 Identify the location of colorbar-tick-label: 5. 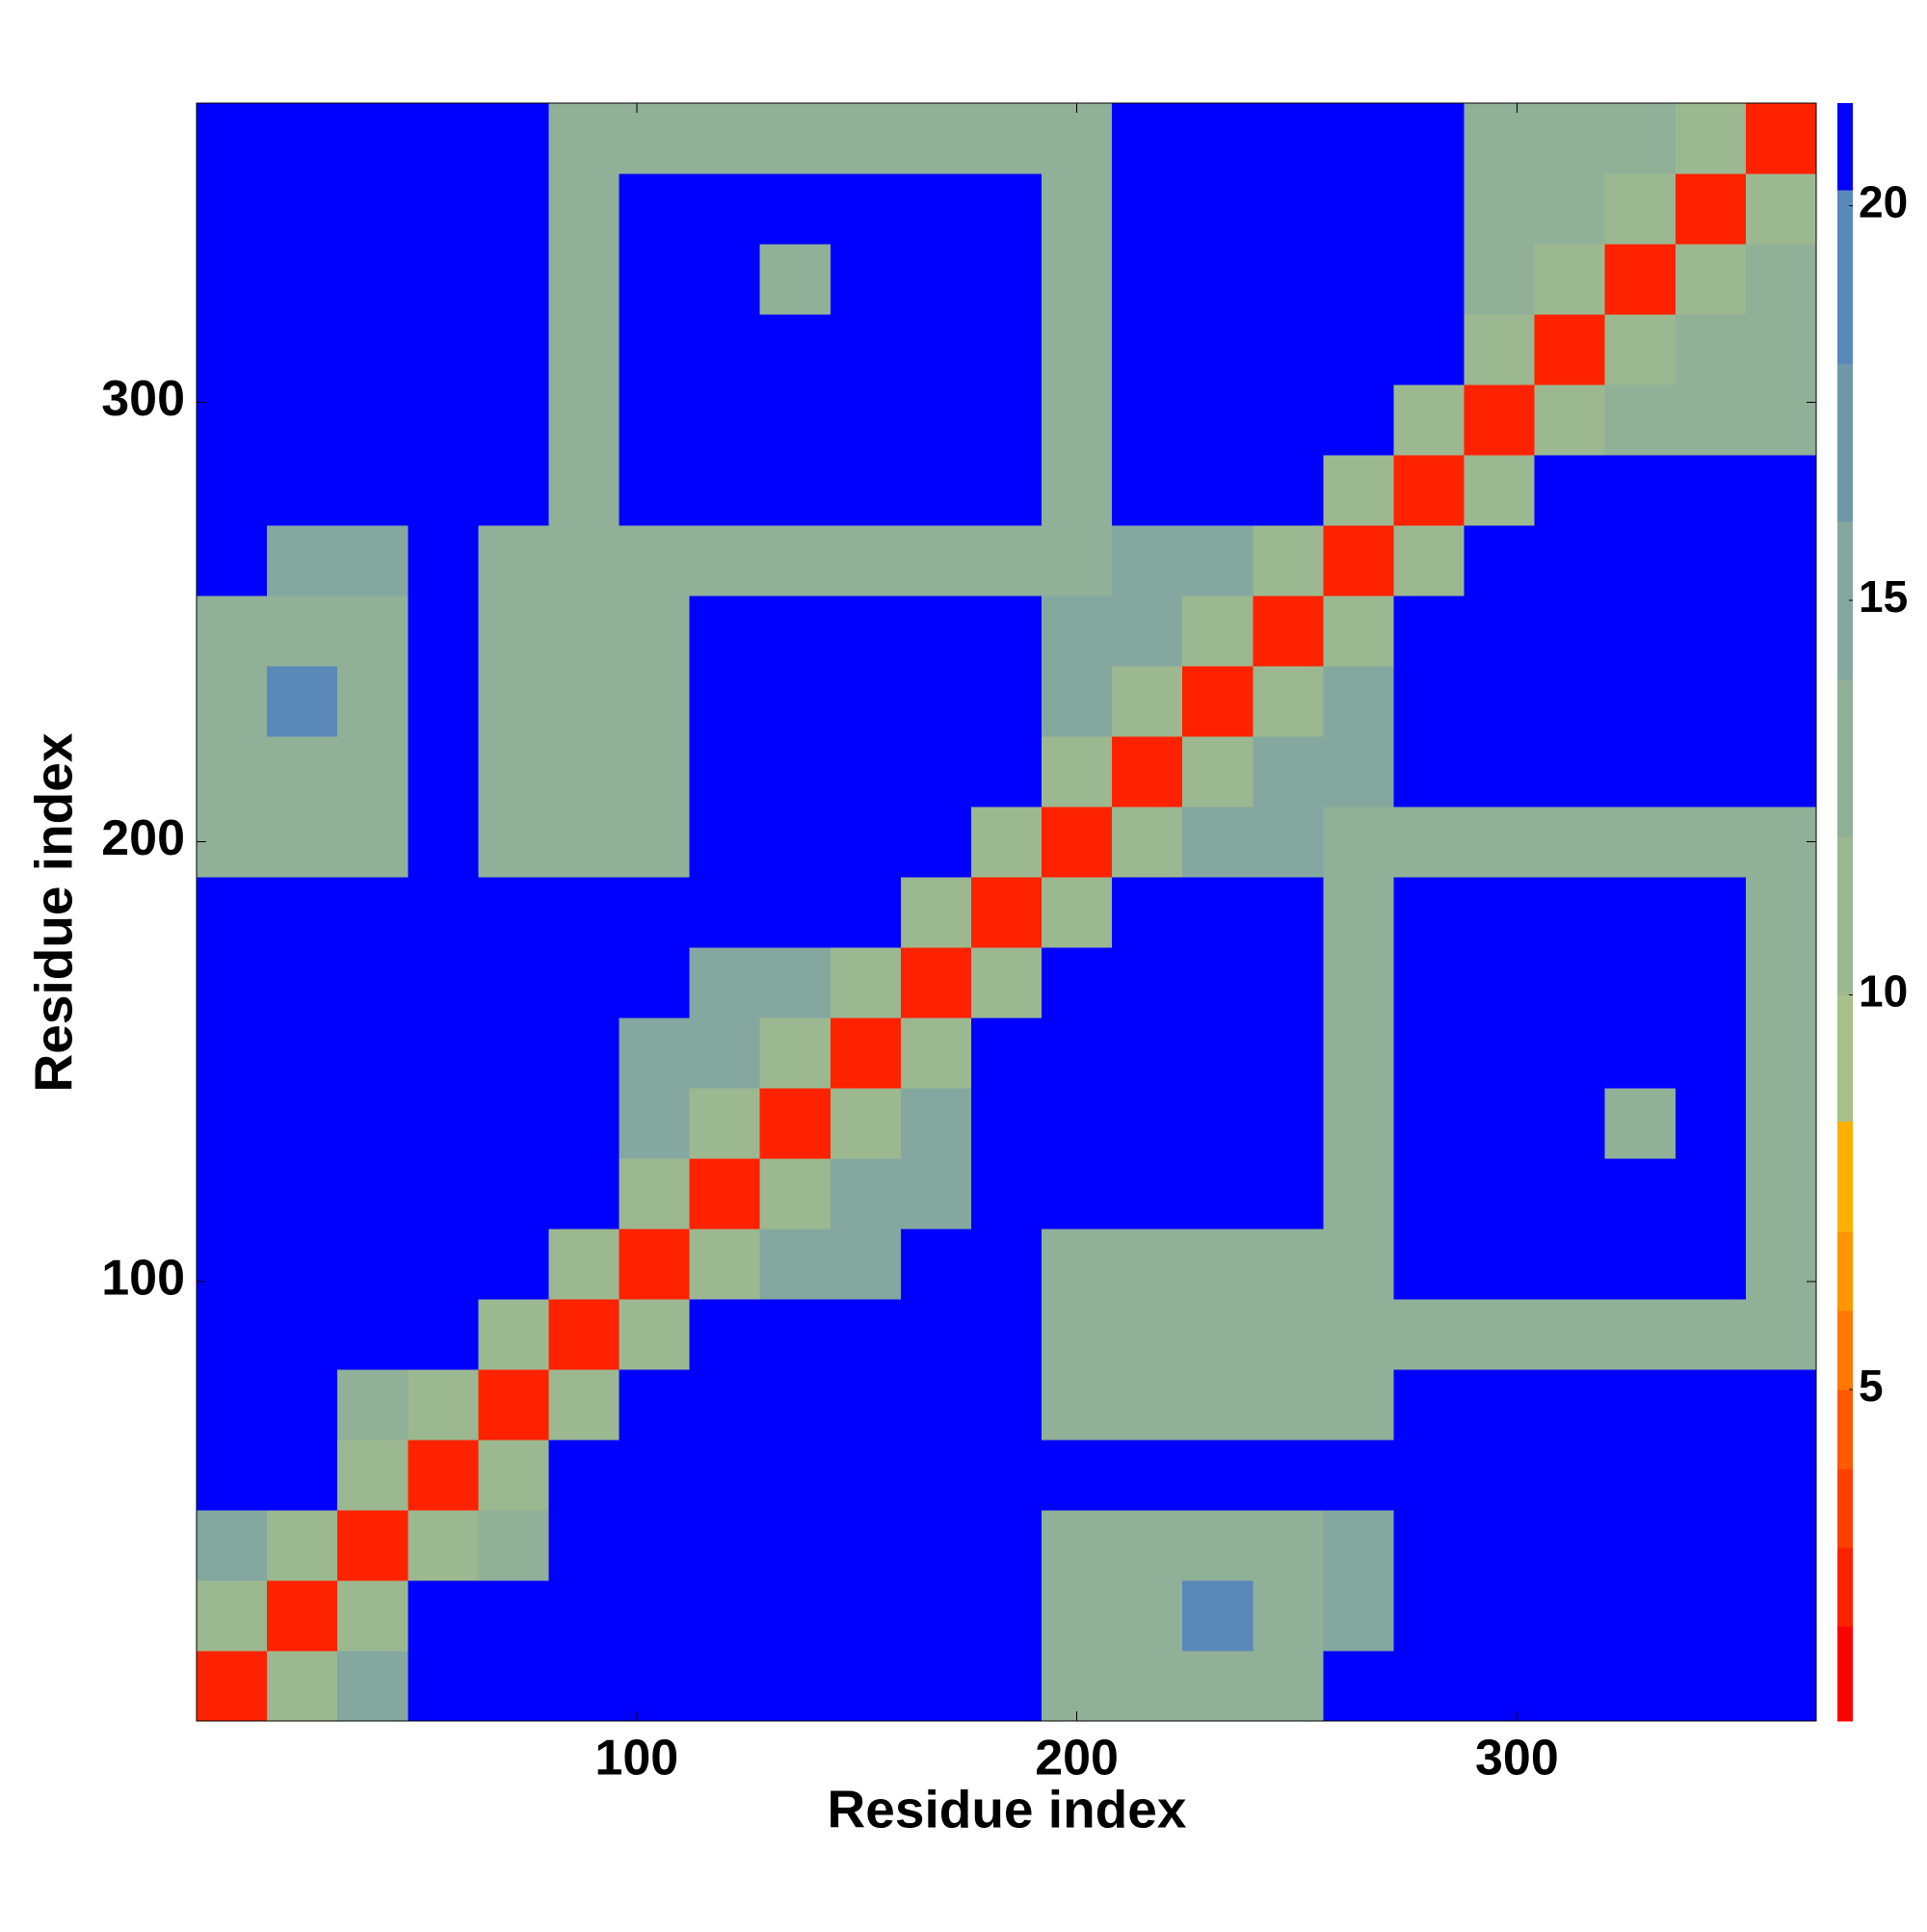
(1871, 1386).